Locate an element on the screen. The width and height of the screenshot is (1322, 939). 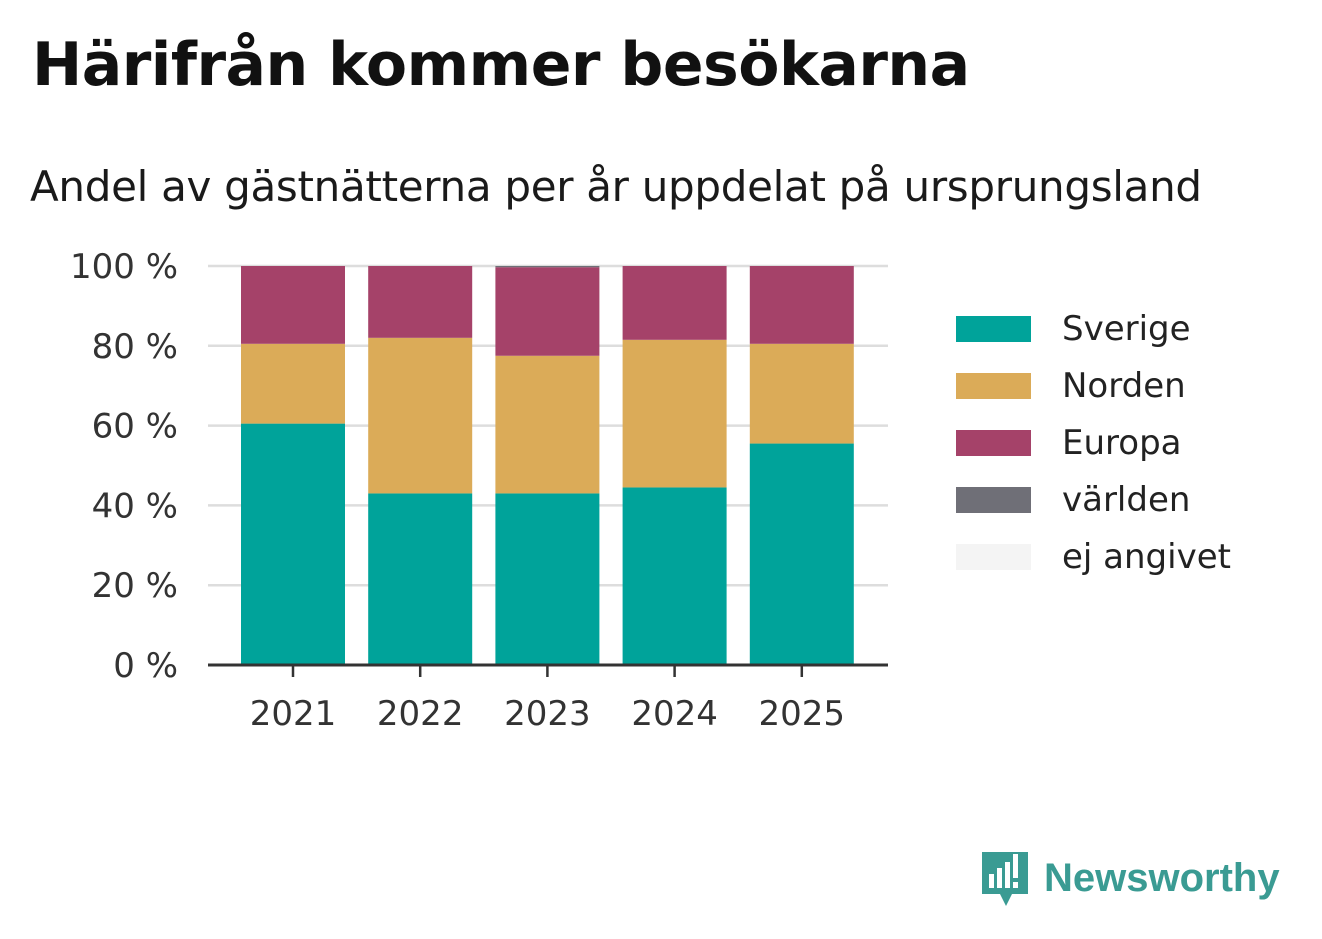
x-tick-label: 2025 is located at coordinates (802, 714).